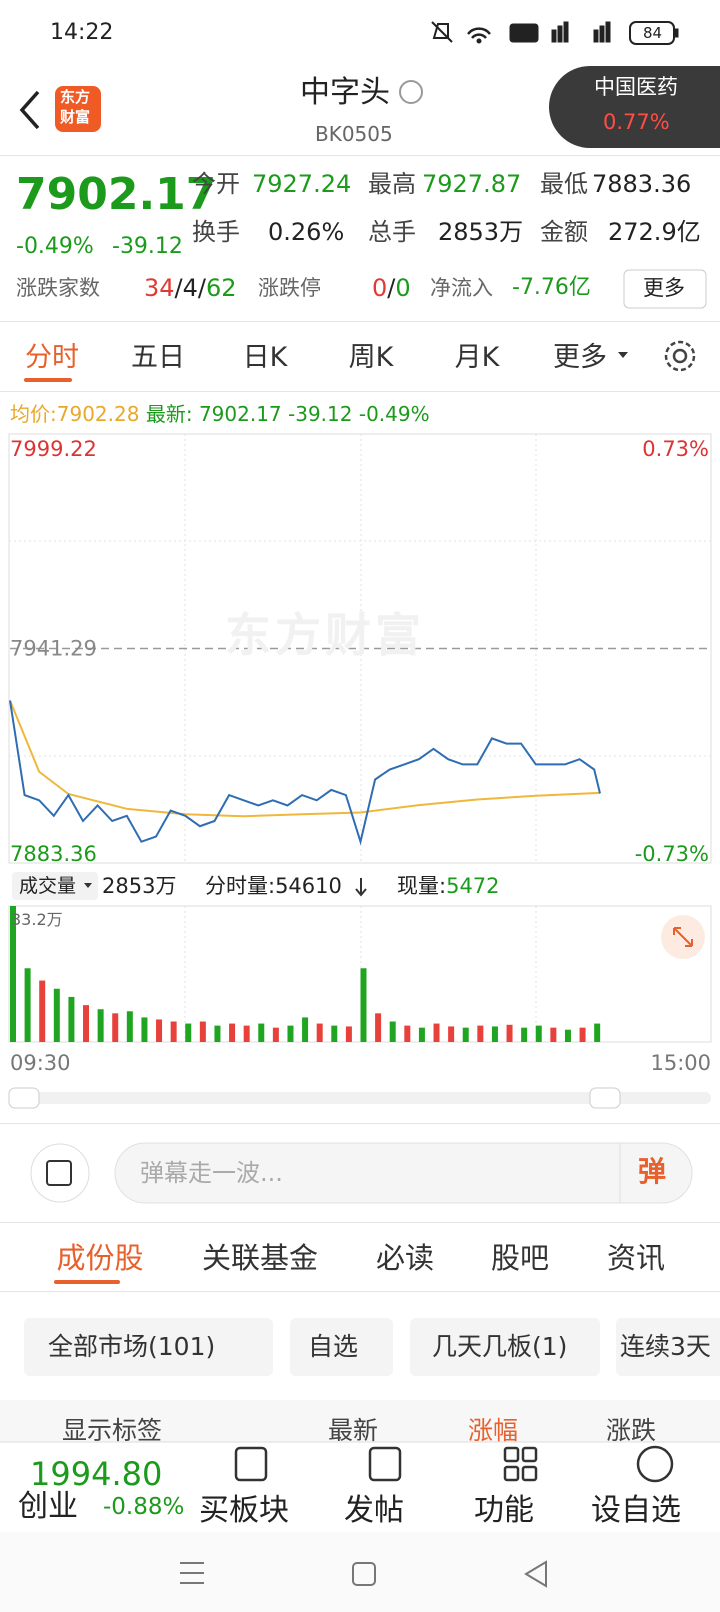 The height and width of the screenshot is (1612, 720). I want to click on status-time: 14:22, so click(82, 32).